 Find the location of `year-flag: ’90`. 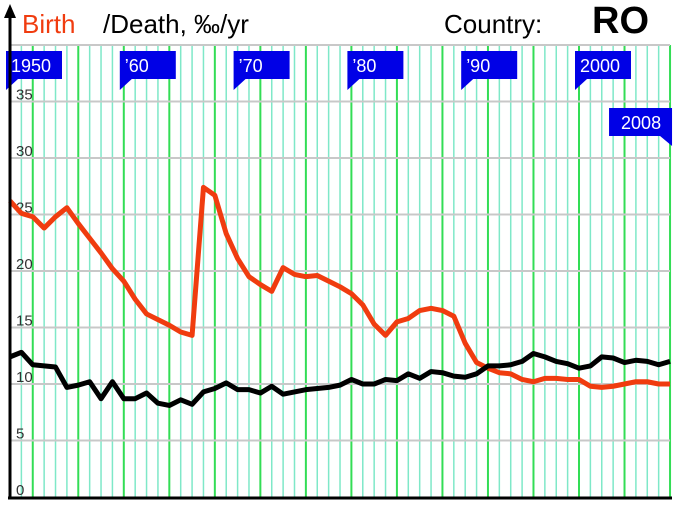

year-flag: ’90 is located at coordinates (489, 70).